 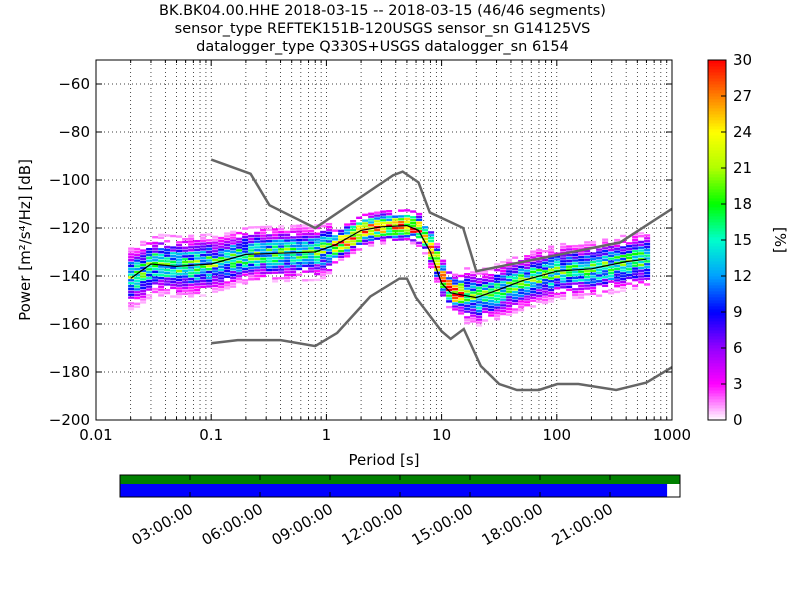 What do you see at coordinates (74, 132) in the screenshot?
I see `y-tick-label: −80` at bounding box center [74, 132].